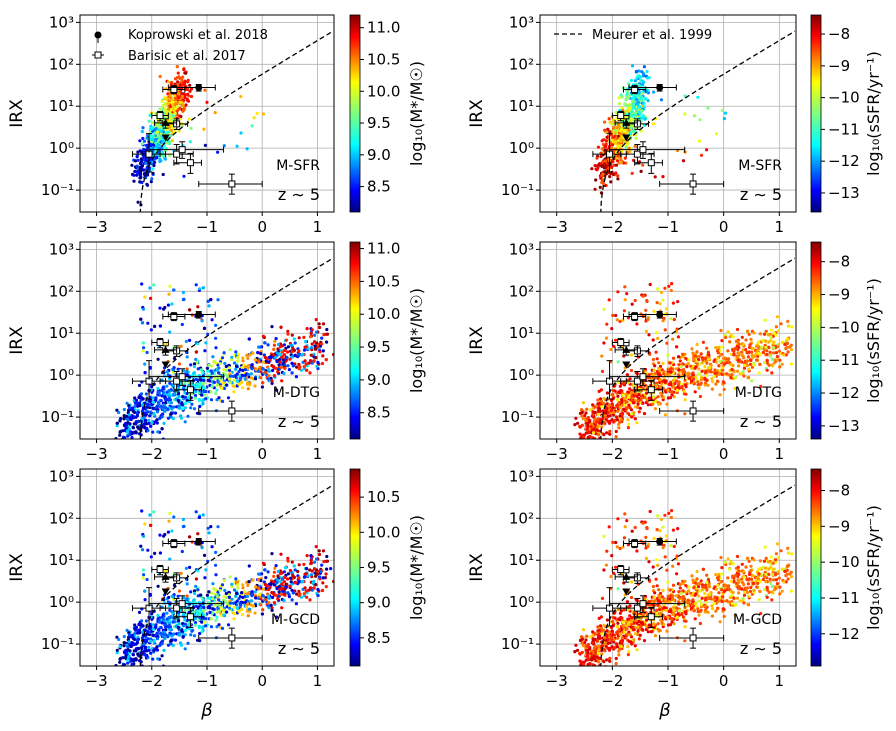 This screenshot has width=896, height=731. What do you see at coordinates (61, 375) in the screenshot?
I see `y-tick-label: 10⁰` at bounding box center [61, 375].